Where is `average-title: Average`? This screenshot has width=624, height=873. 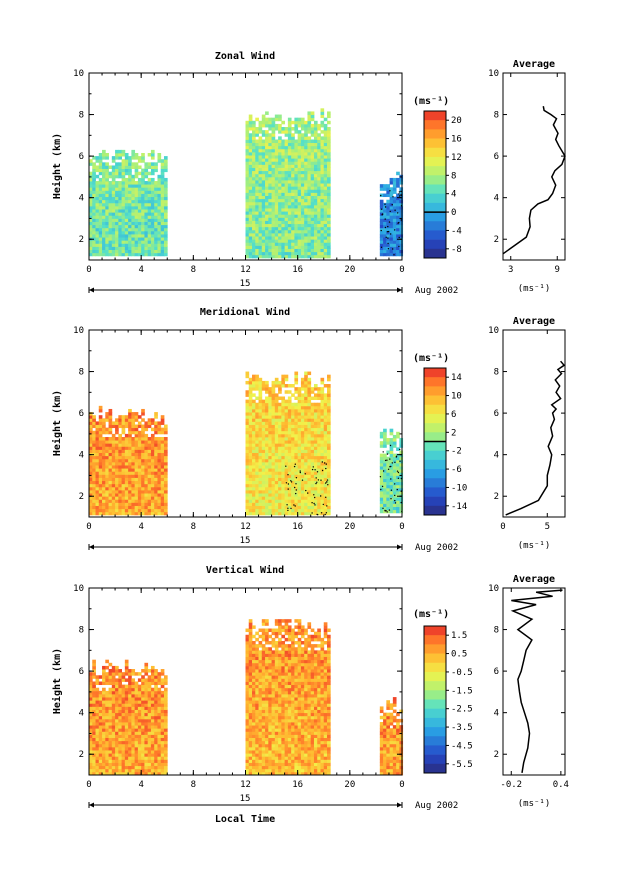 average-title: Average is located at coordinates (534, 64).